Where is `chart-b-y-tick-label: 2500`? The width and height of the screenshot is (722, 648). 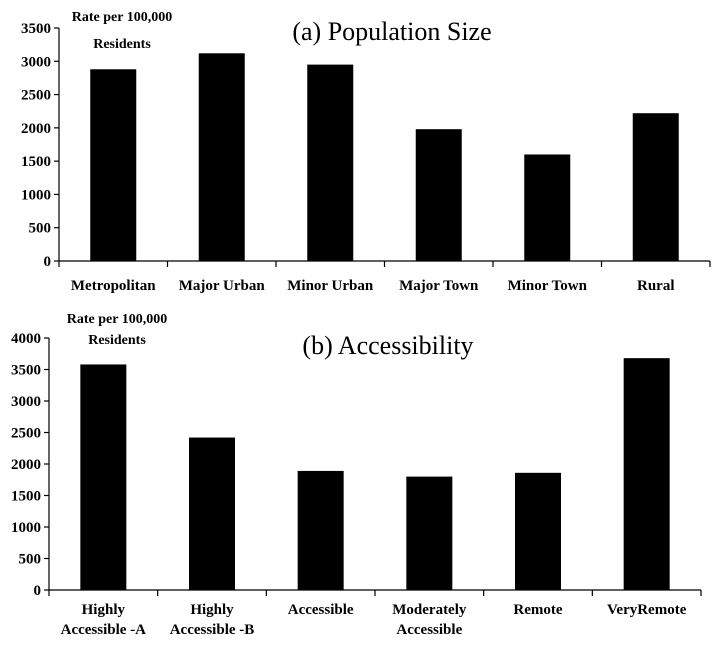
chart-b-y-tick-label: 2500 is located at coordinates (26, 434).